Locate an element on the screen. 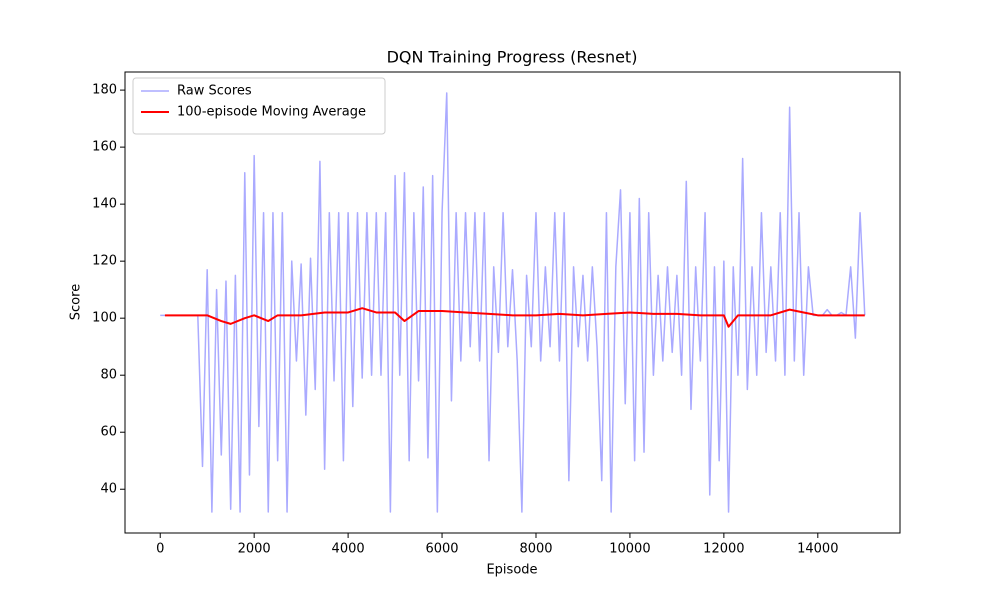  x-tick-label: 8000 is located at coordinates (535, 549).